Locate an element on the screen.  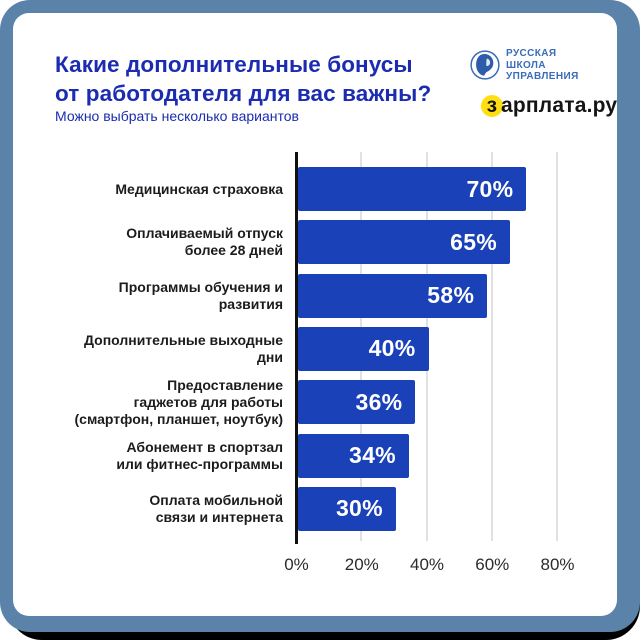
category-label-line: Абонемент в спортзал is located at coordinates (205, 446).